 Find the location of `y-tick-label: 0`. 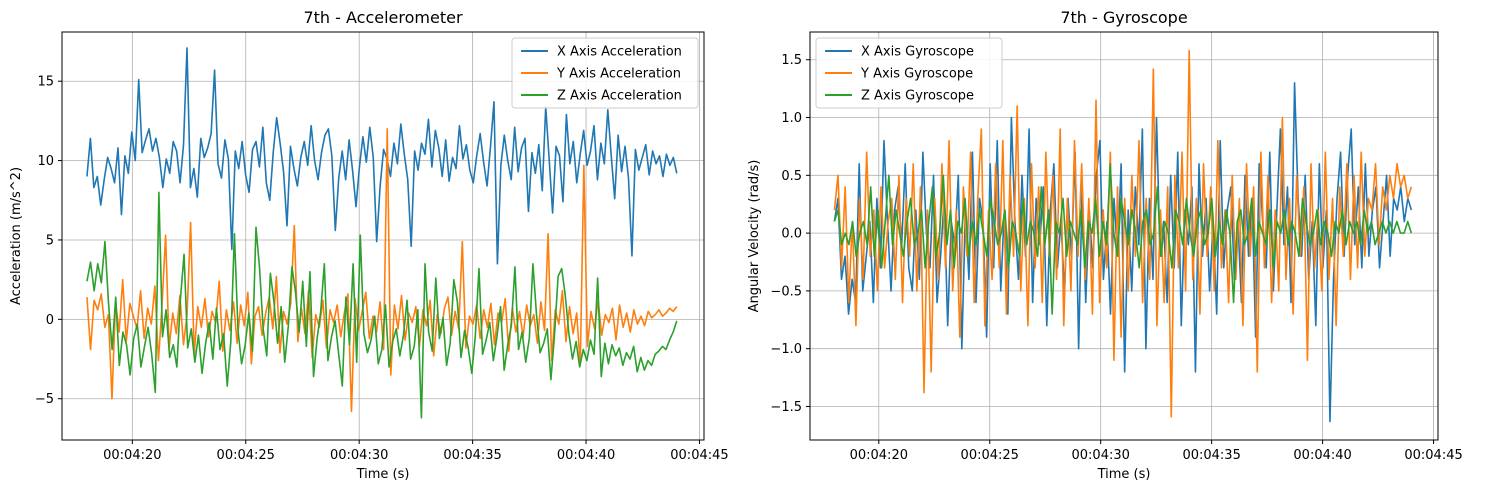

y-tick-label: 0 is located at coordinates (50, 320).